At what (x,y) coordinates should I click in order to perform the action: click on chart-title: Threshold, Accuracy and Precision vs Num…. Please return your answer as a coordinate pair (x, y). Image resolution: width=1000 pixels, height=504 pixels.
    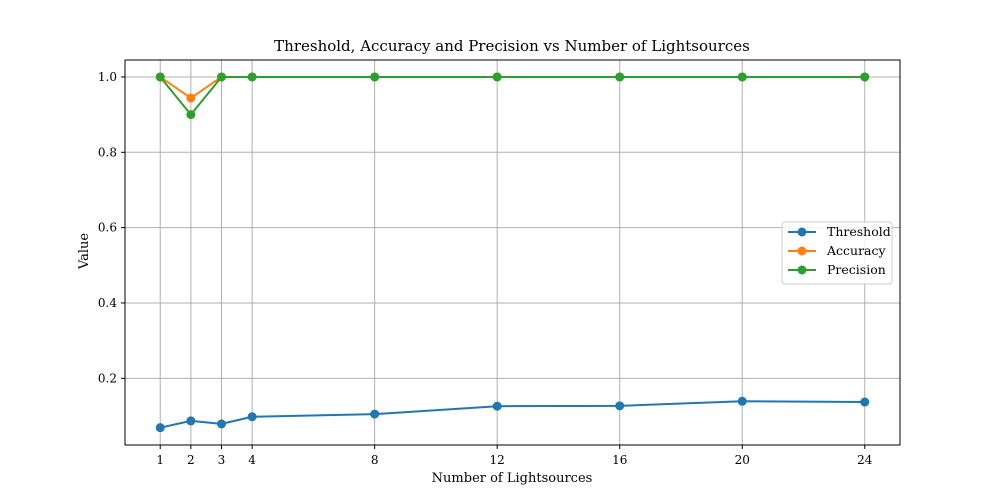
    Looking at the image, I should click on (512, 46).